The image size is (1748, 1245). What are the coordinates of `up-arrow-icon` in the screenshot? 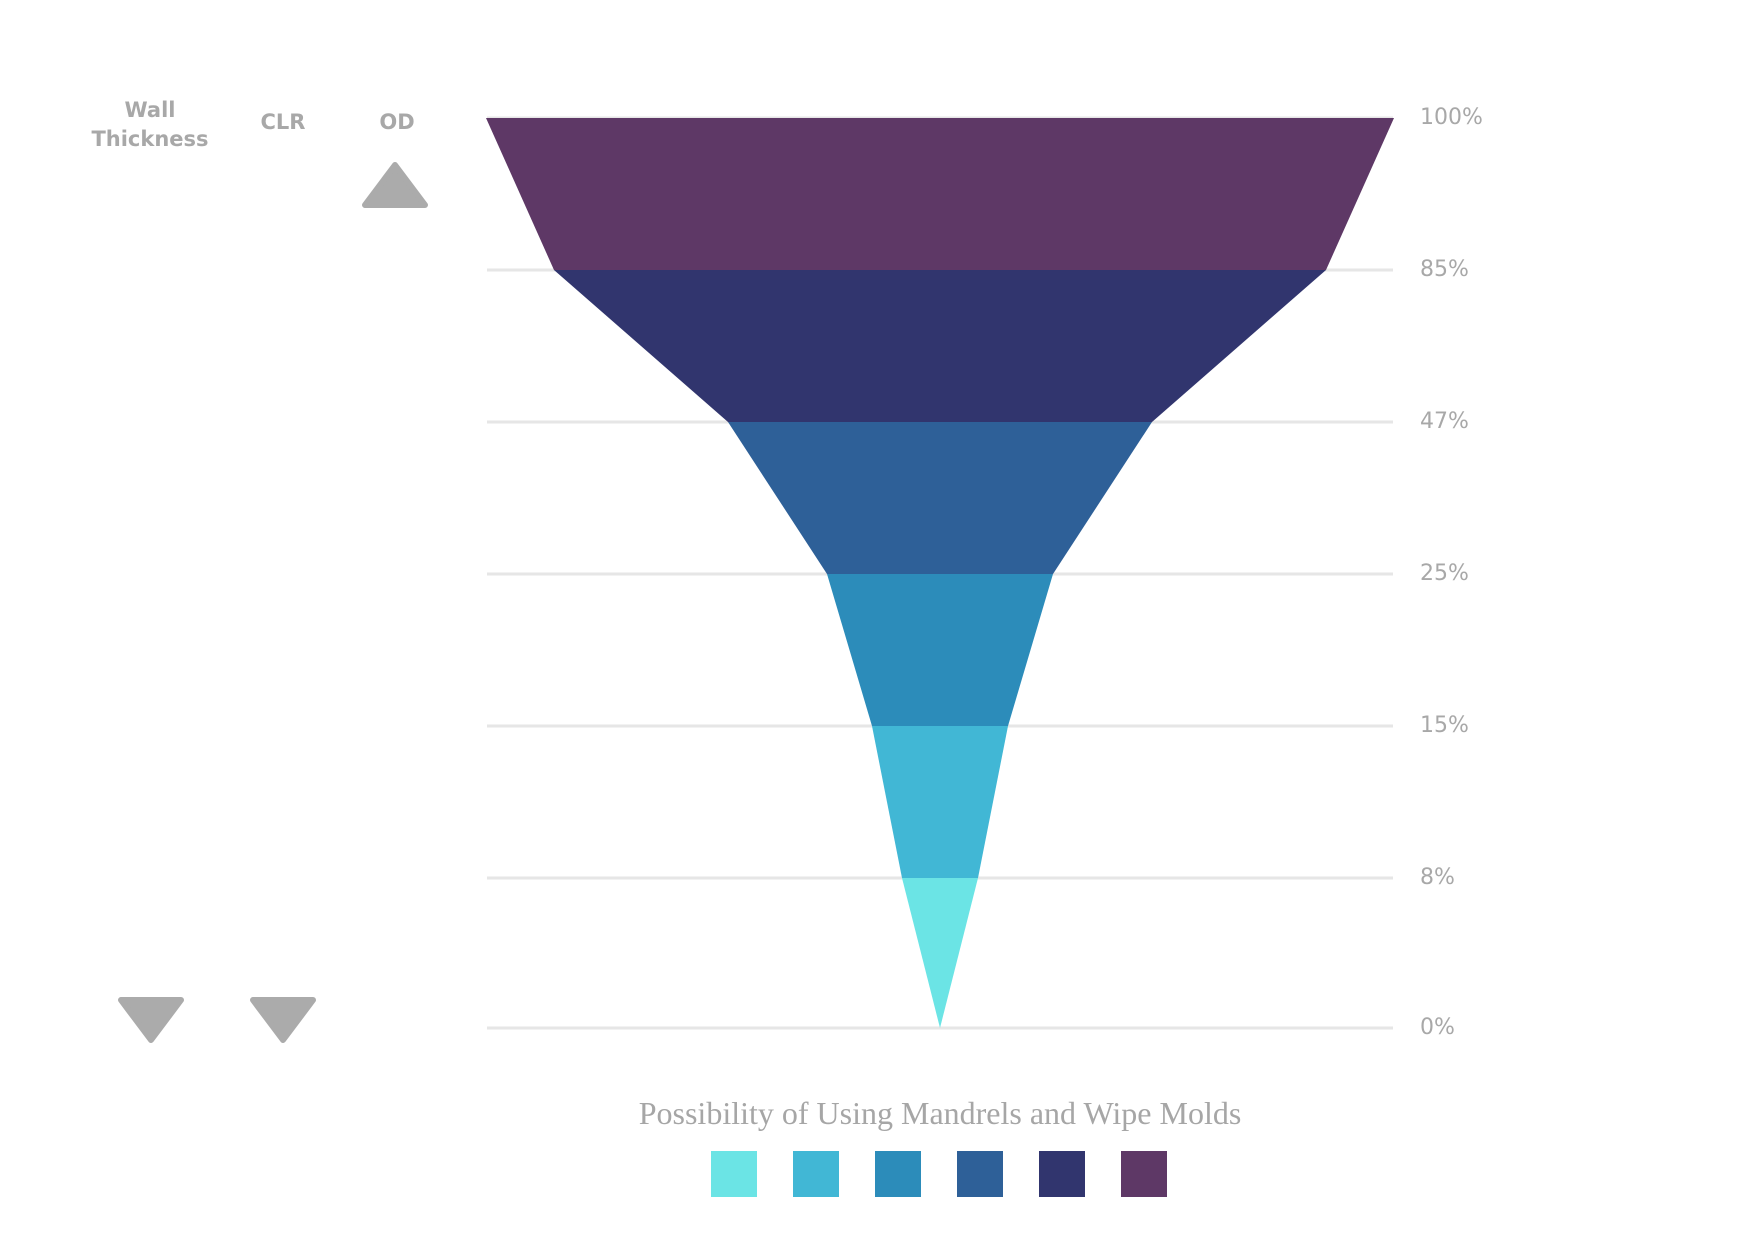 It's located at (395, 601).